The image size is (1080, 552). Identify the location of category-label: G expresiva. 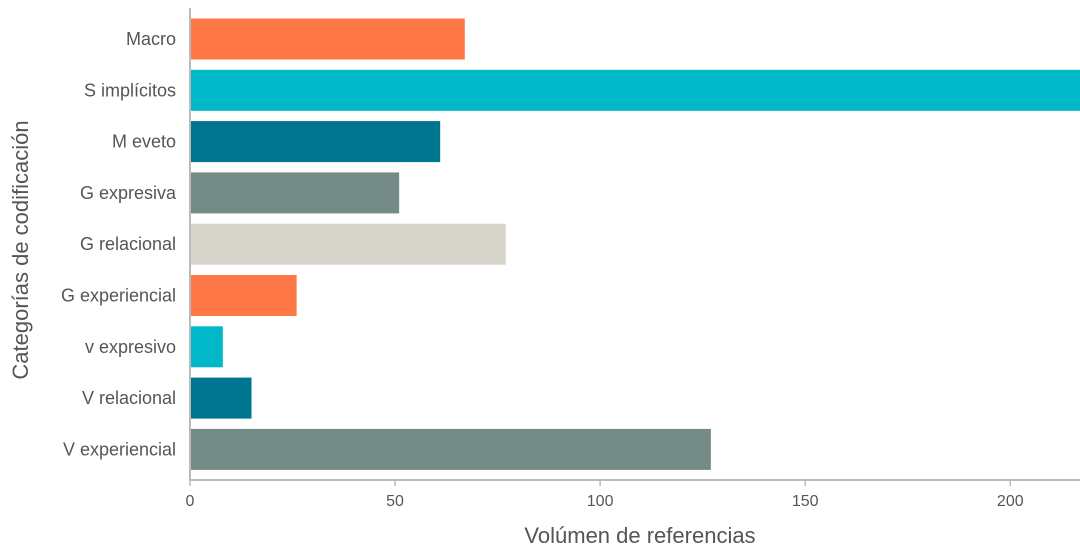
(128, 193).